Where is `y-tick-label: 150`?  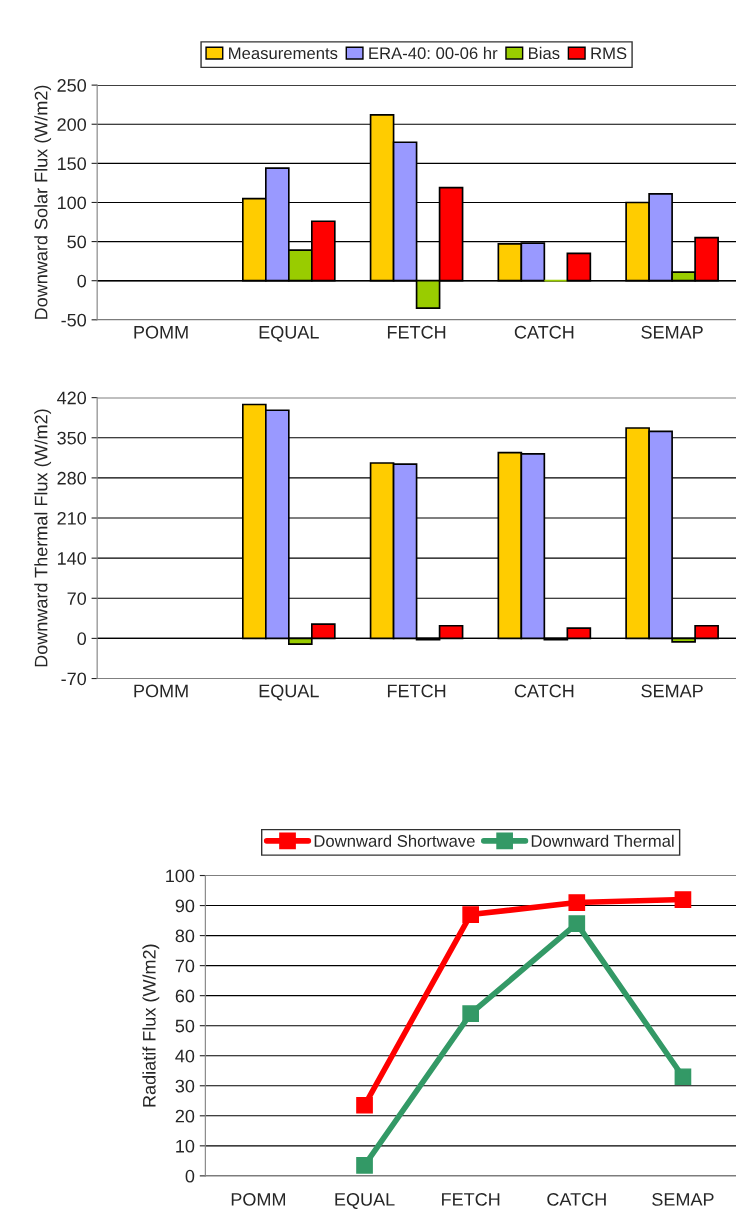 y-tick-label: 150 is located at coordinates (72, 164).